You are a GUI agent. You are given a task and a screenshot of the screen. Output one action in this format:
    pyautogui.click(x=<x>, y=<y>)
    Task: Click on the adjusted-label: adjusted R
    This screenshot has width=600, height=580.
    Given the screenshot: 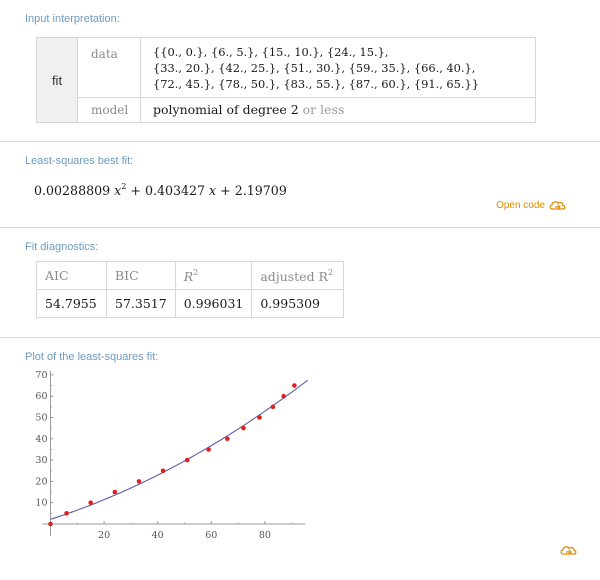 What is the action you would take?
    pyautogui.click(x=294, y=276)
    